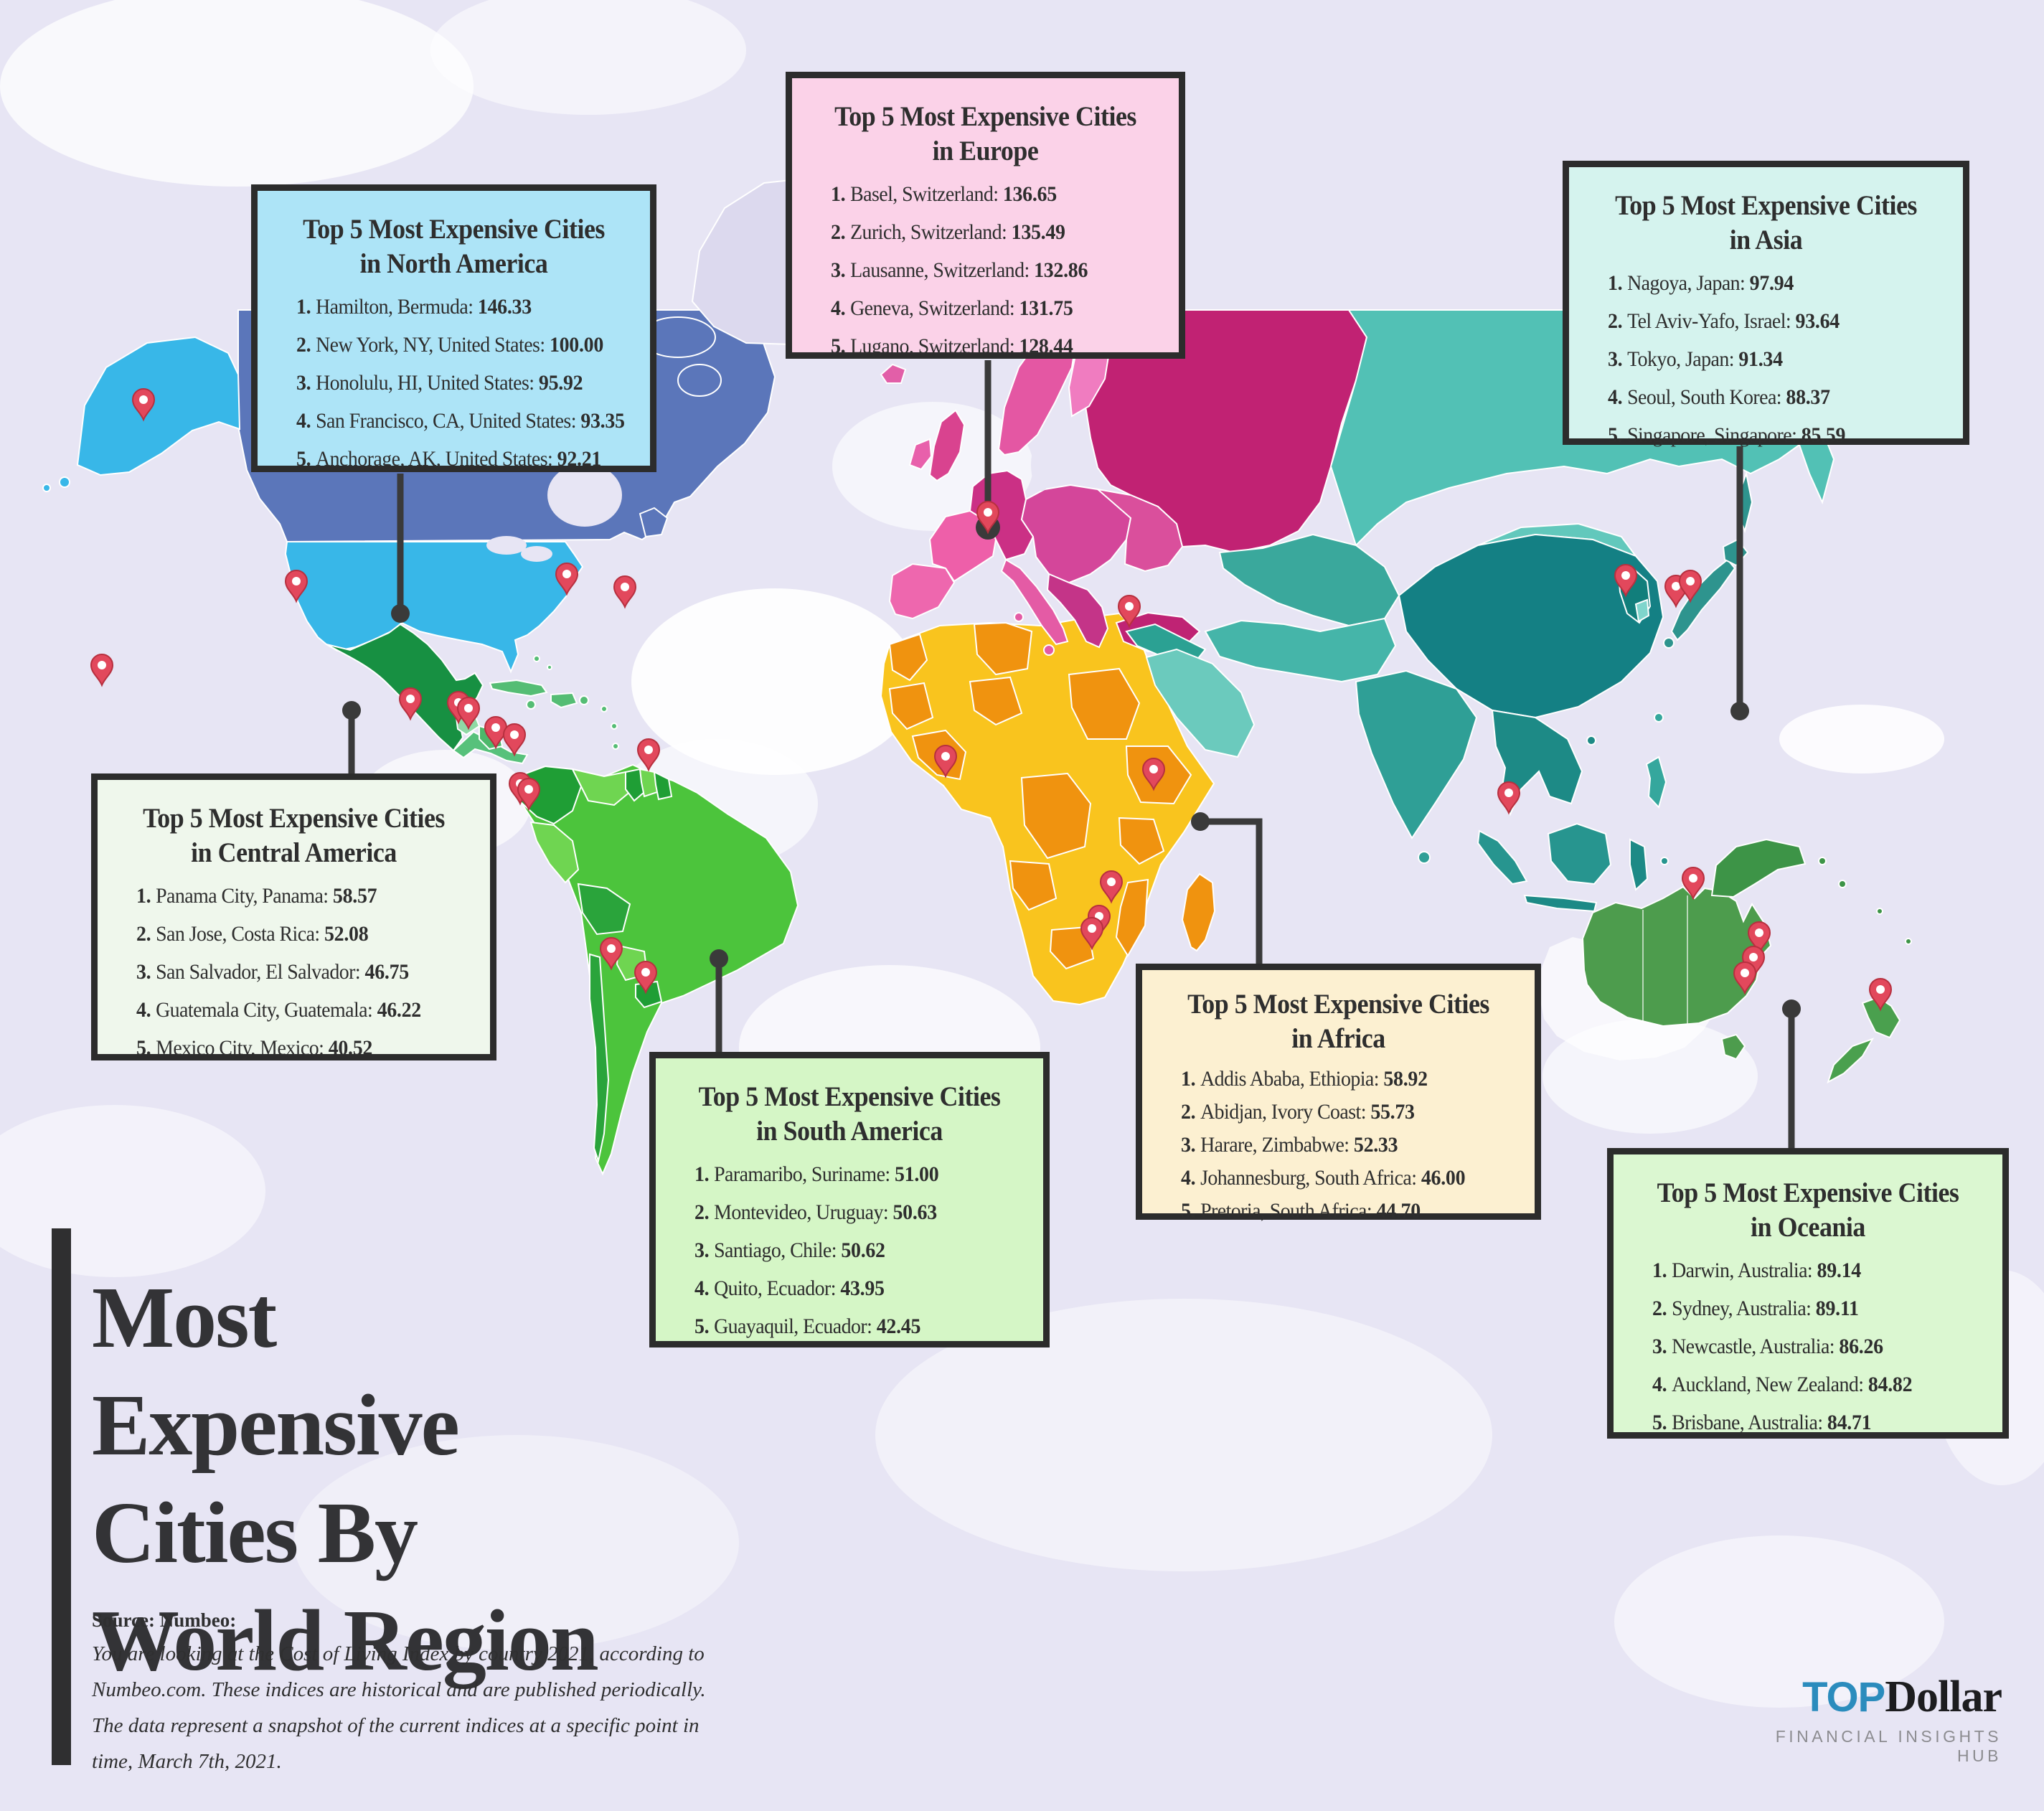 The image size is (2044, 1811). I want to click on map-pin-icon-montevideo, so click(646, 977).